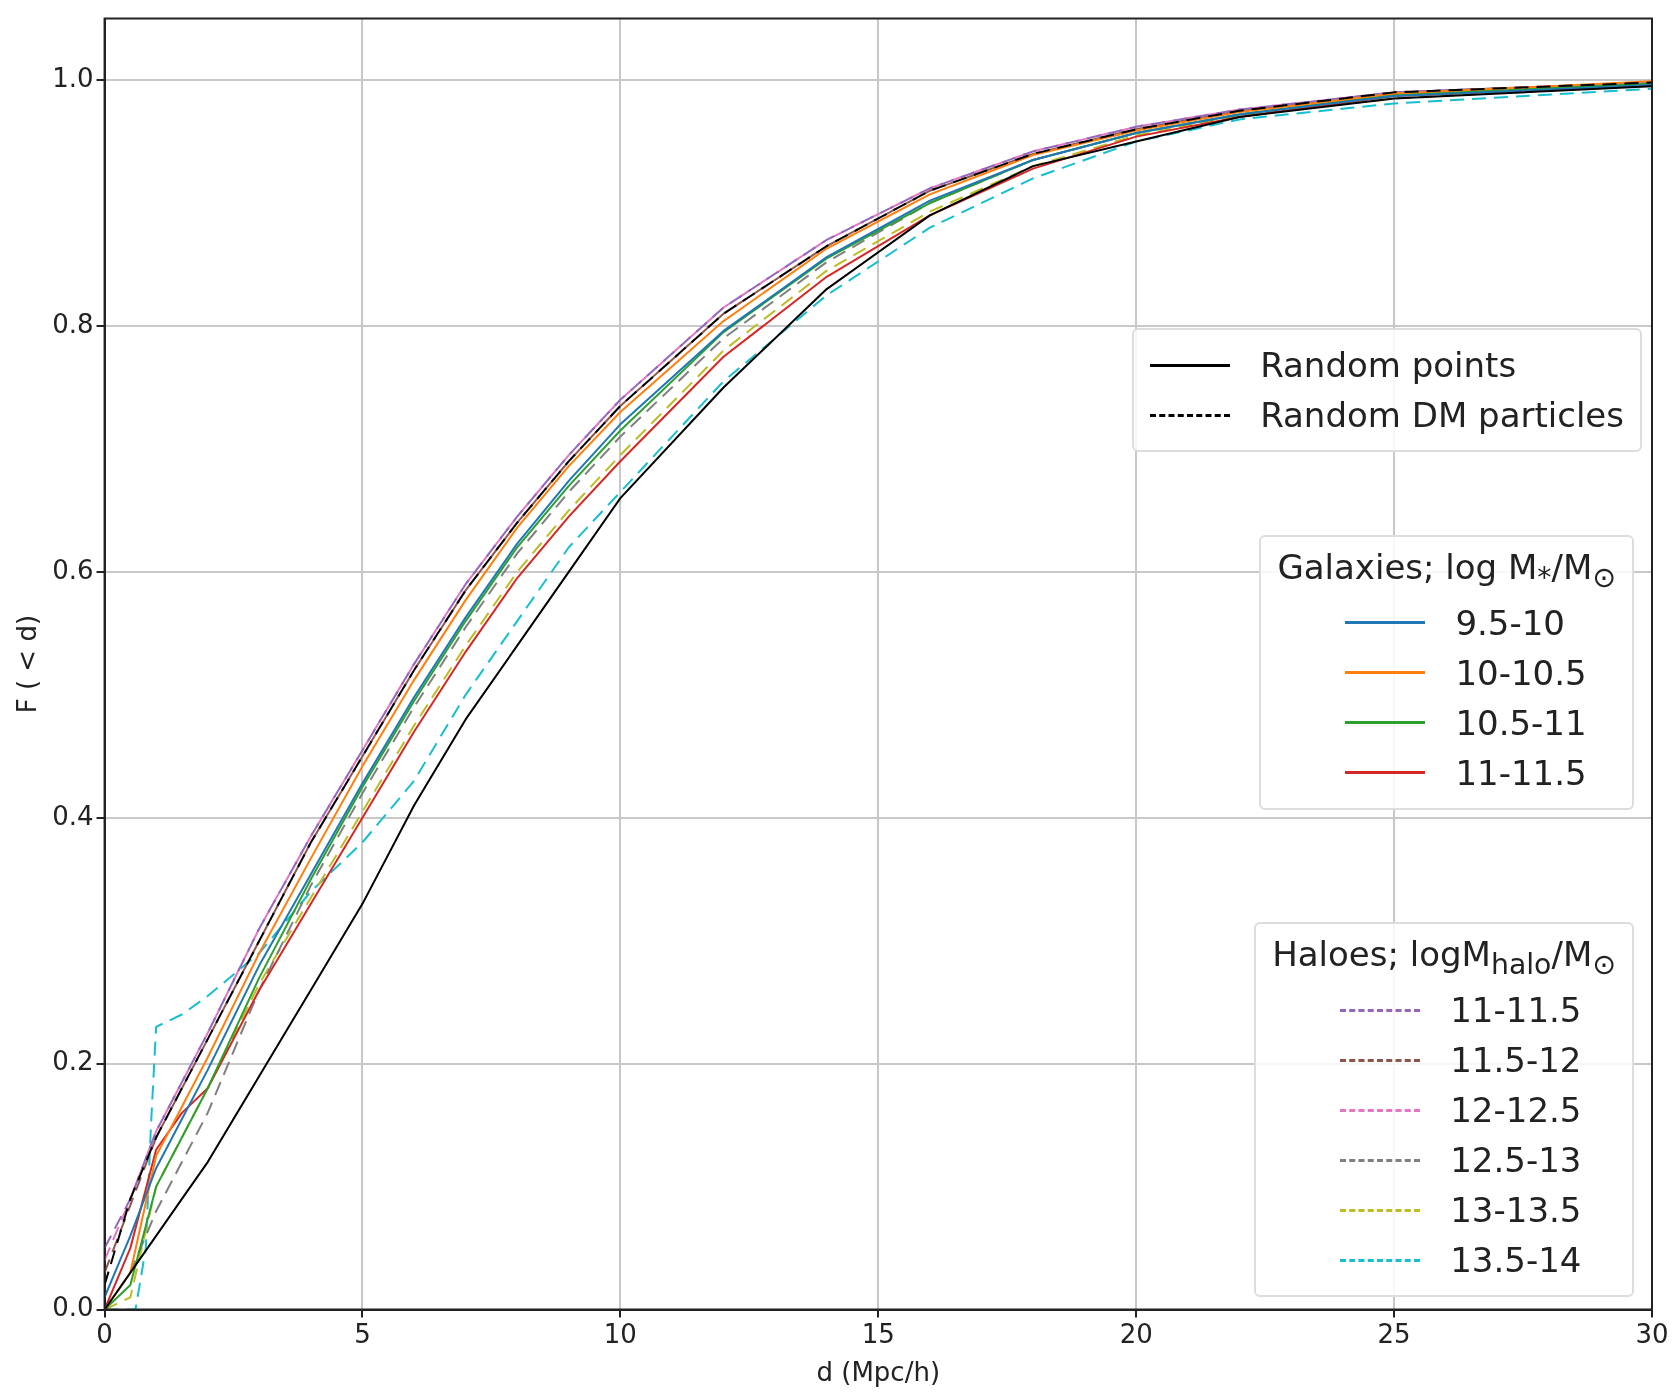 This screenshot has width=1676, height=1400. I want to click on legend-label: 10.5-11, so click(1521, 722).